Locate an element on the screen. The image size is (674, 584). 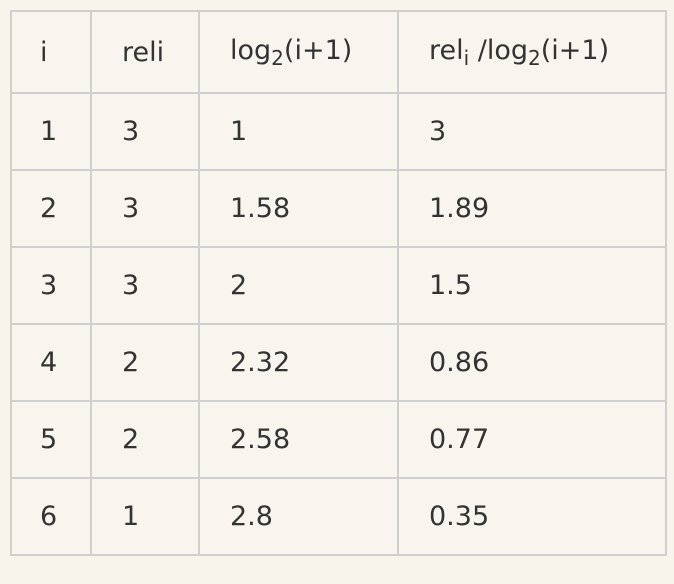
table-cell: 6 is located at coordinates (51, 516).